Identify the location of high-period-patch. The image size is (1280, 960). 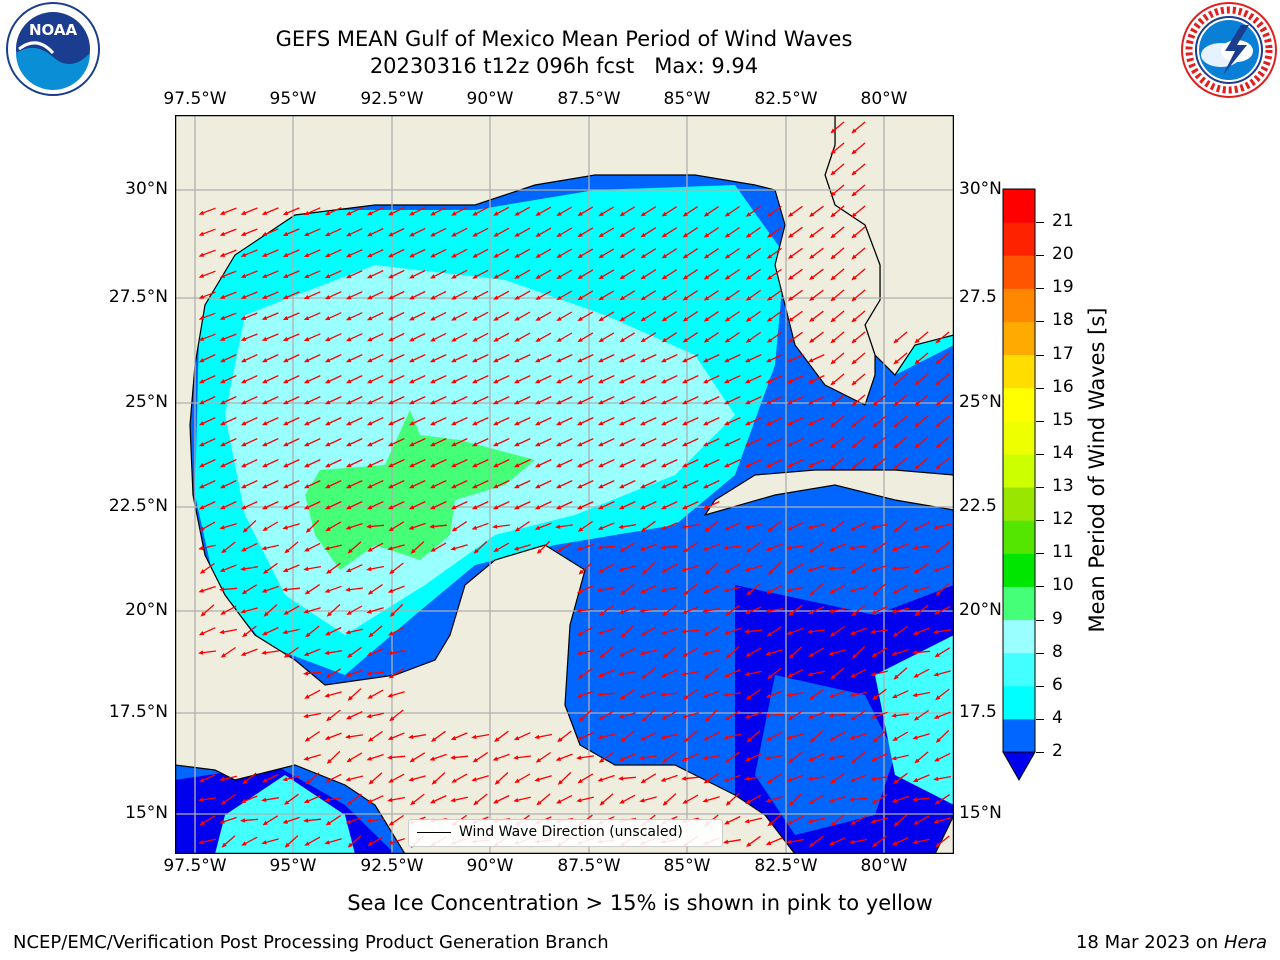
(420, 490).